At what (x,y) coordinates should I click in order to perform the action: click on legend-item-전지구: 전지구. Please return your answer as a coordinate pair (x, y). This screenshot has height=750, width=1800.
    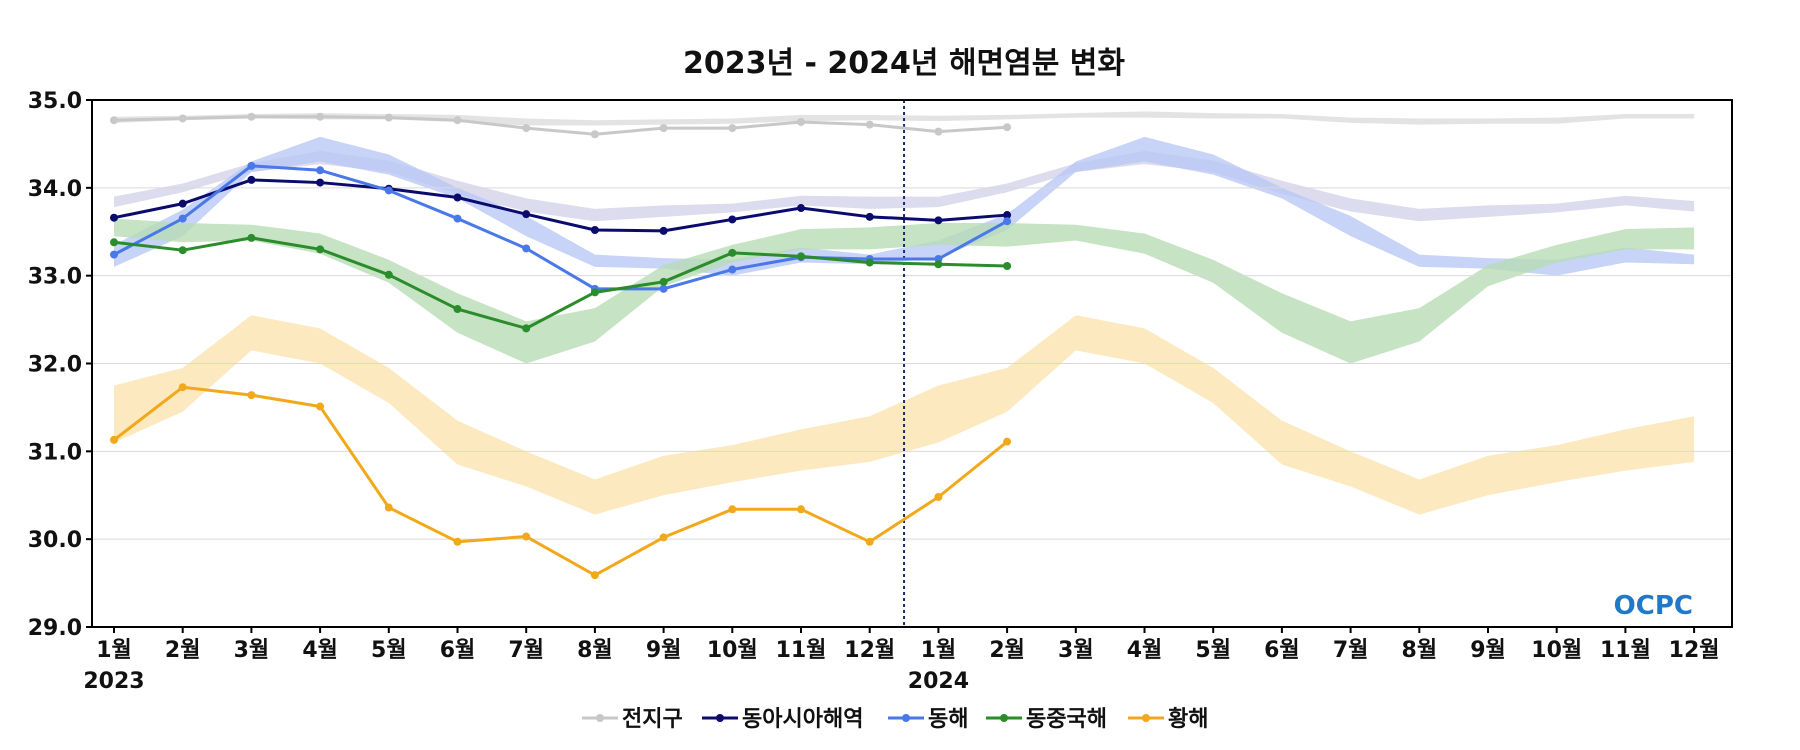
    Looking at the image, I should click on (632, 719).